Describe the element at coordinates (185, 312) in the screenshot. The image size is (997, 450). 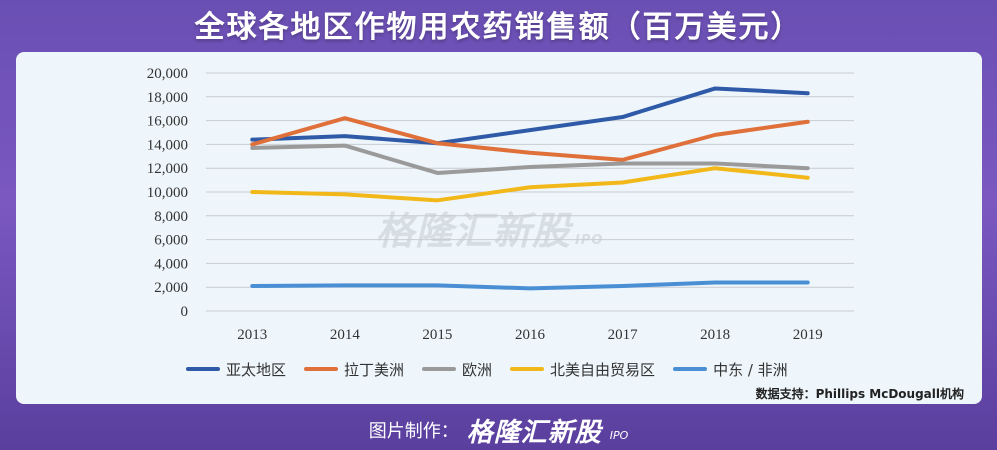
I see `y-tick-label: 0` at that location.